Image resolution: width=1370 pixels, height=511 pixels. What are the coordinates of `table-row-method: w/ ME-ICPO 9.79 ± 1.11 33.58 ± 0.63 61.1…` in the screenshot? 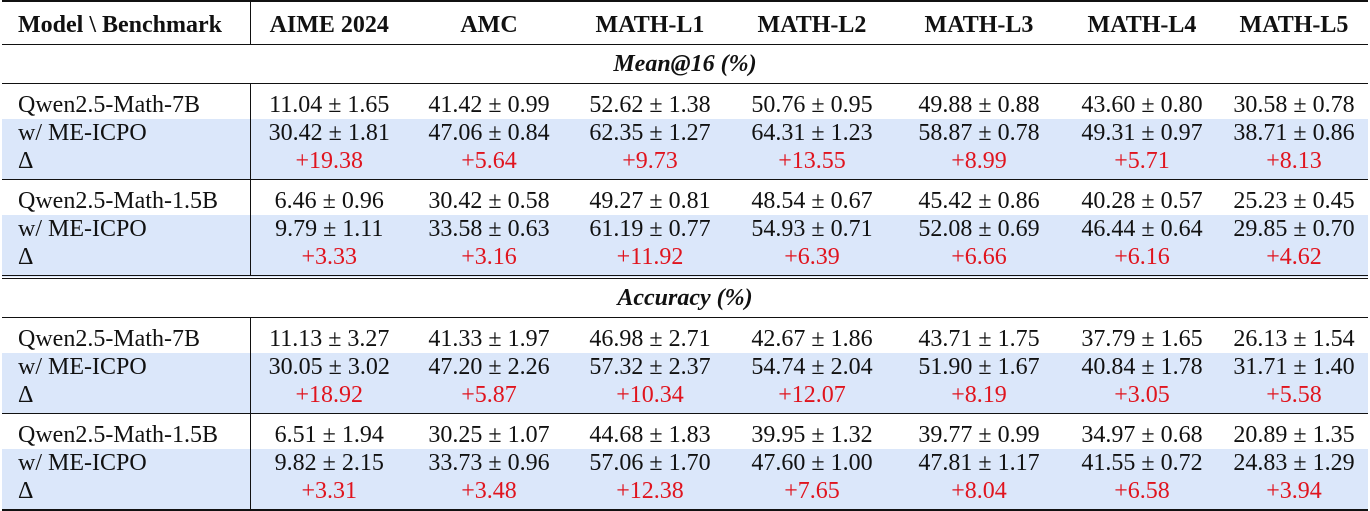 It's located at (685, 229).